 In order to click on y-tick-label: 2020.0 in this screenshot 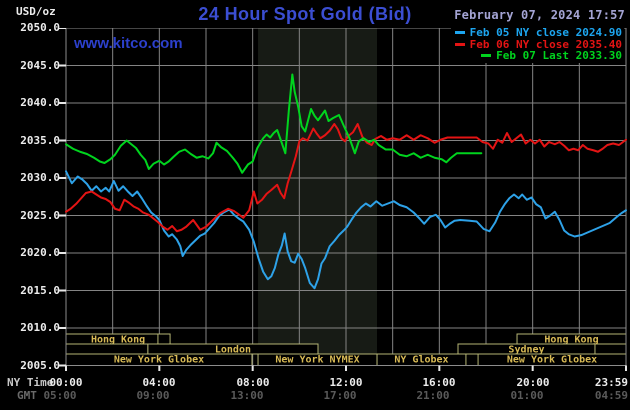, I will do `click(40, 252)`.